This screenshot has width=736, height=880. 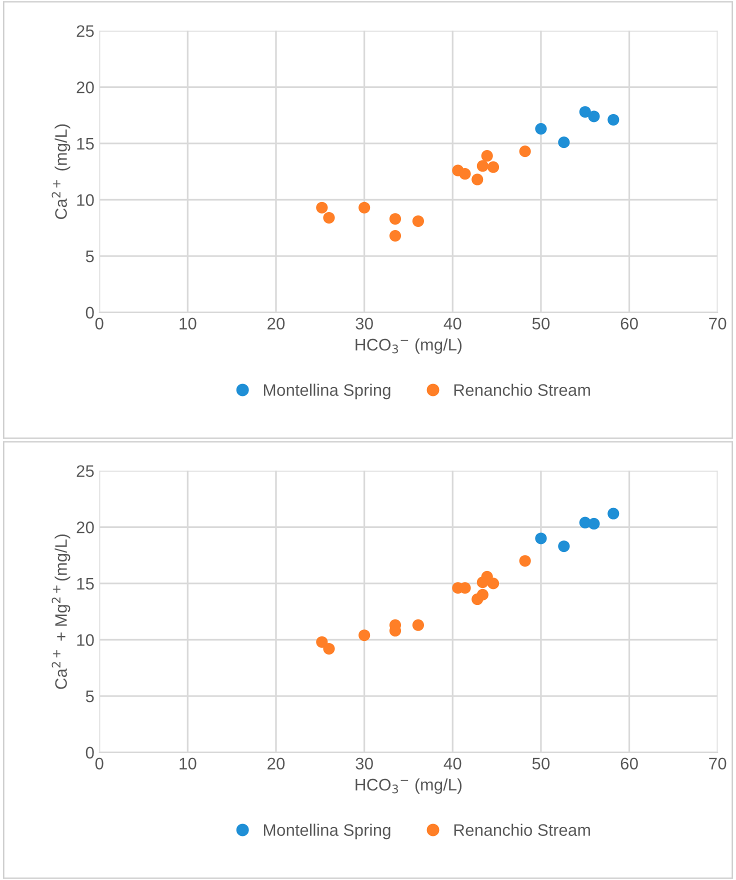 What do you see at coordinates (61, 172) in the screenshot?
I see `y-axis-title: Ca$^{2+}$ (mg/L)` at bounding box center [61, 172].